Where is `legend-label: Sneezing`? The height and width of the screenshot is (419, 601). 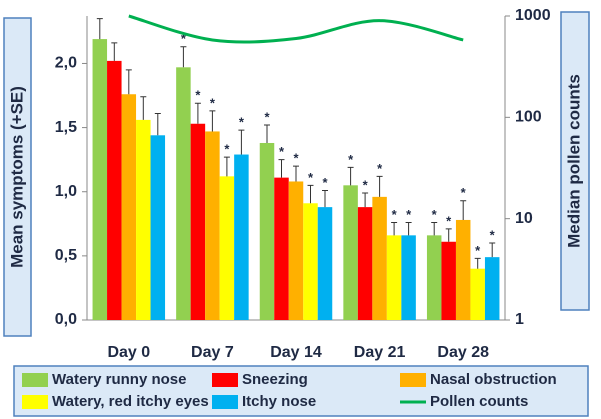
legend-label: Sneezing is located at coordinates (275, 379).